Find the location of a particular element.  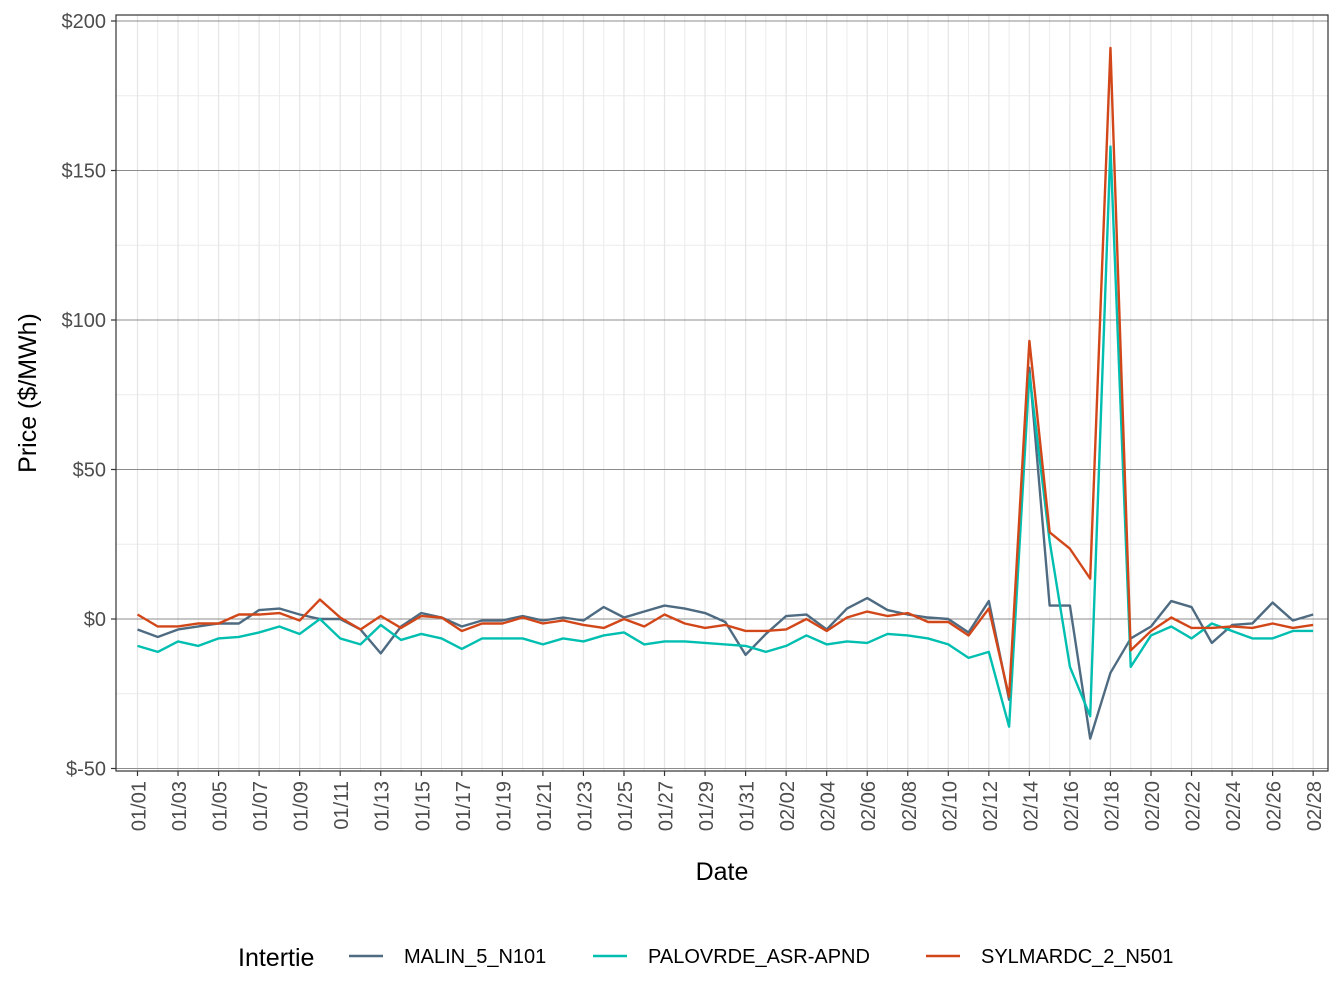

y-axis-title: Price ($/MWh) is located at coordinates (28, 393).